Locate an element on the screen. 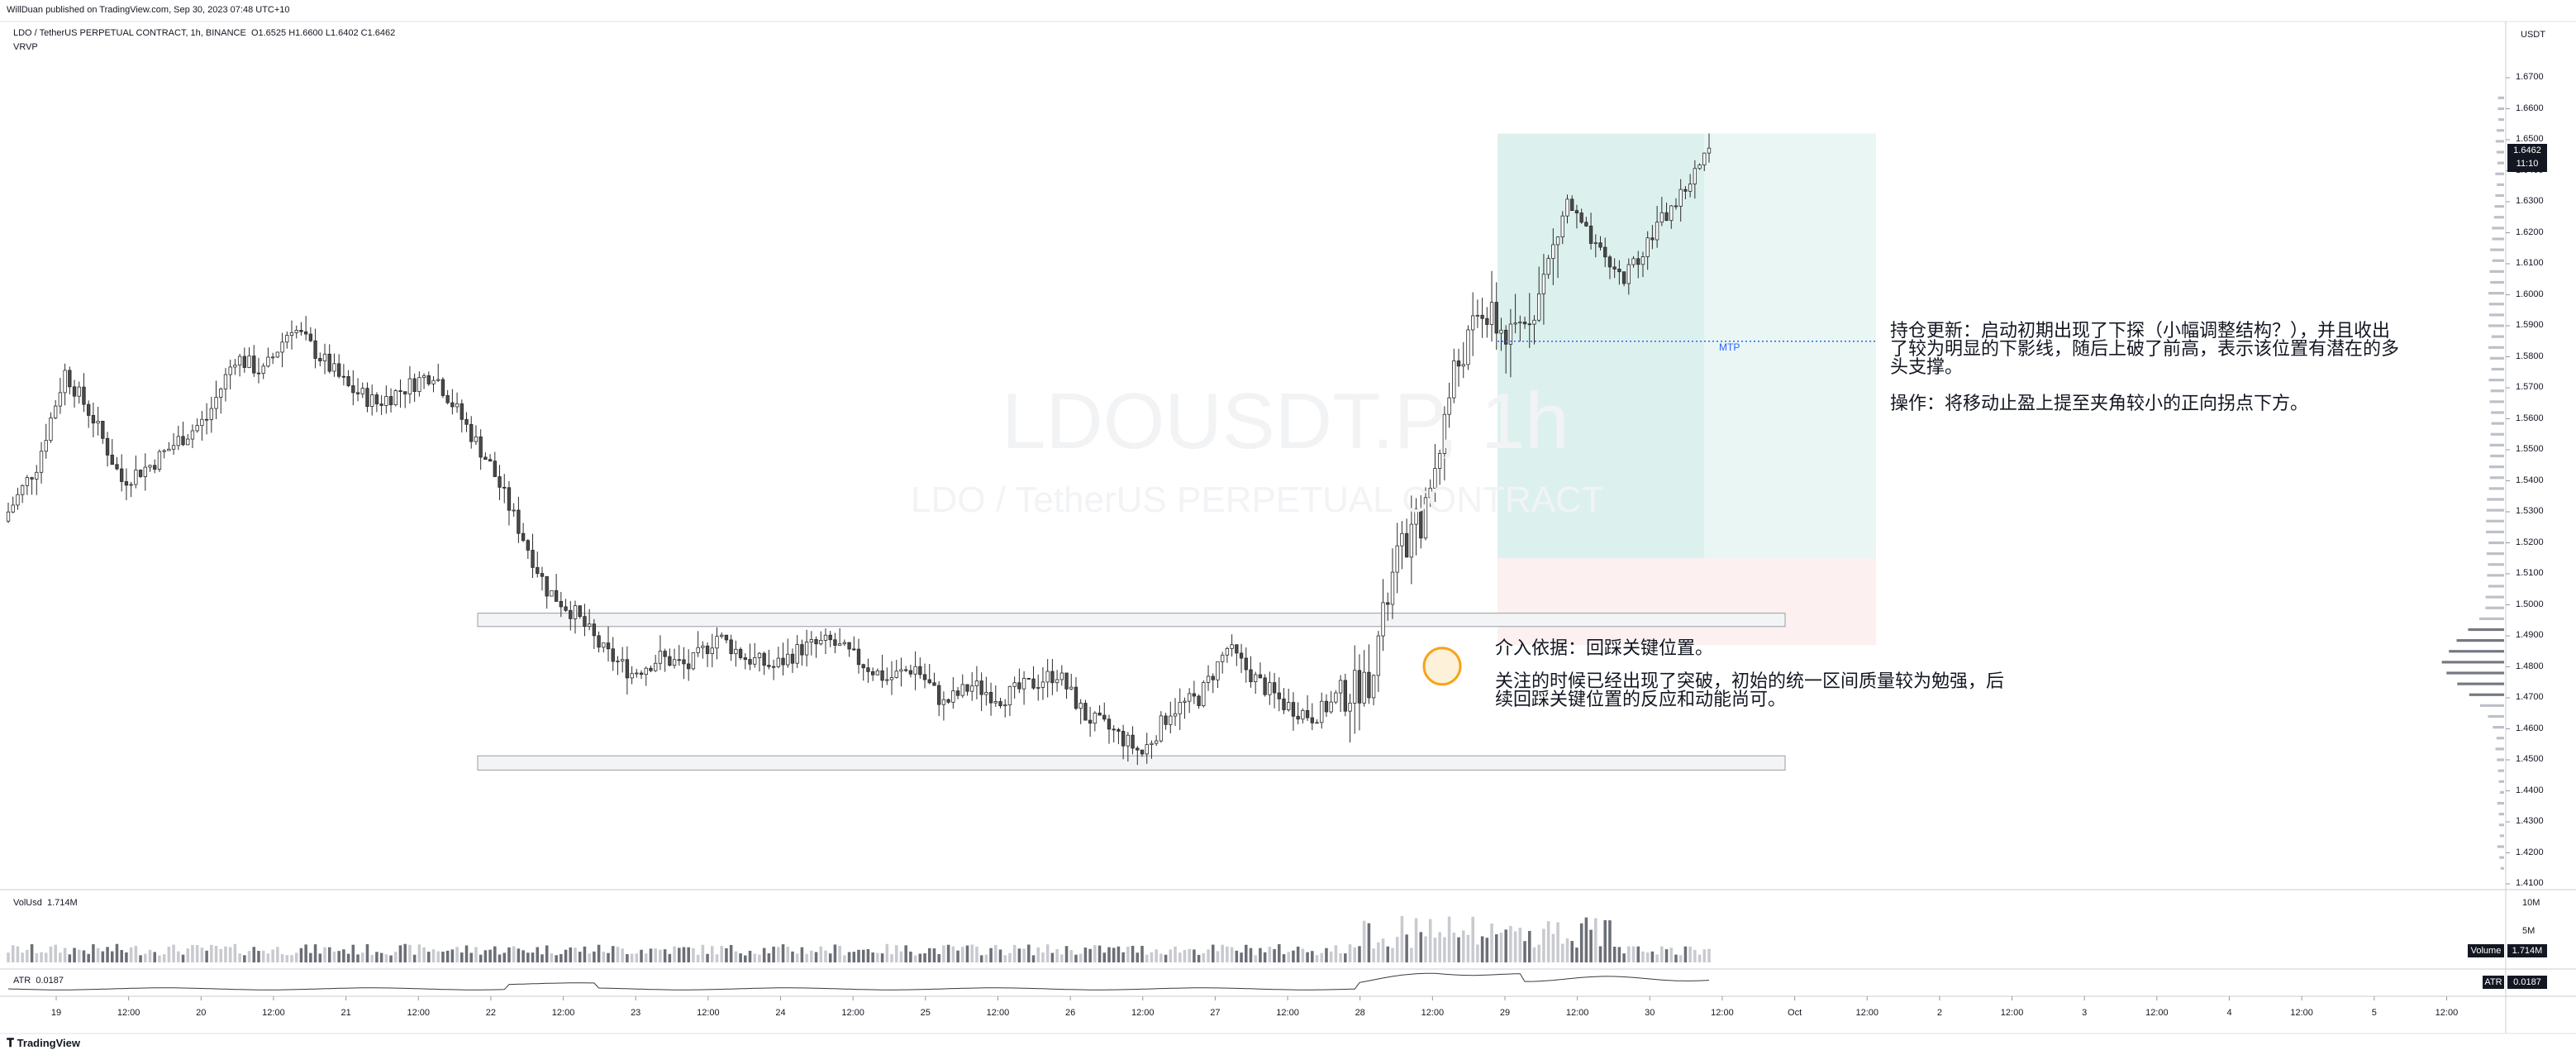  volume-legend: VolUsd 1.714M is located at coordinates (46, 903).